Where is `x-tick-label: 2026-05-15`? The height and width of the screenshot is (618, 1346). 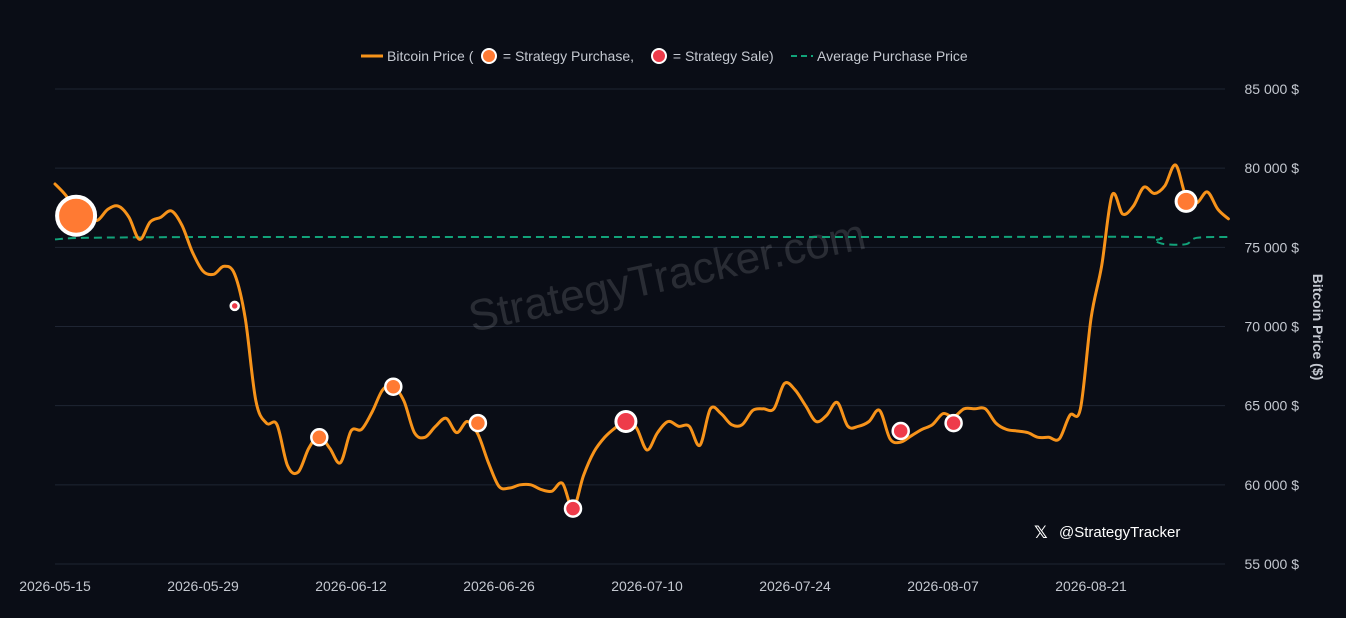
x-tick-label: 2026-05-15 is located at coordinates (55, 586).